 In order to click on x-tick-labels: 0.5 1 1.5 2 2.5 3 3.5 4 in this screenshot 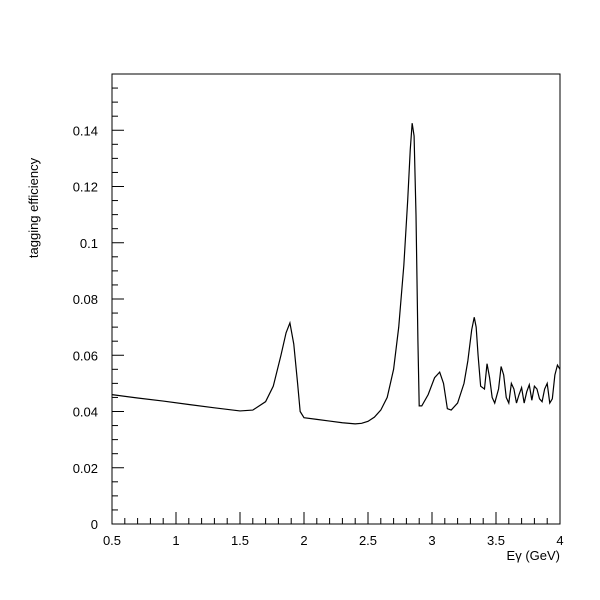, I will do `click(333, 540)`.